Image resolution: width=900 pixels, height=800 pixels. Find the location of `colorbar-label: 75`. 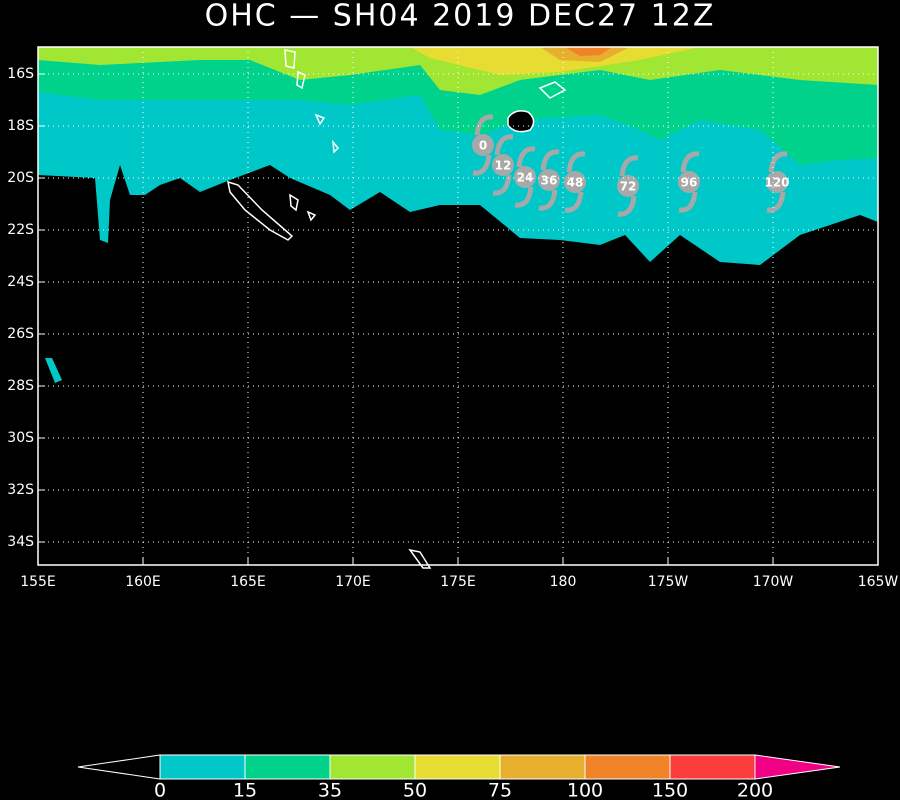

colorbar-label: 75 is located at coordinates (500, 790).